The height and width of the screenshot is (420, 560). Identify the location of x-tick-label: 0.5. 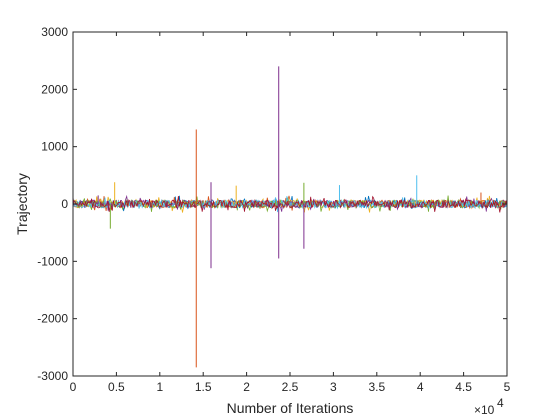
(116, 387).